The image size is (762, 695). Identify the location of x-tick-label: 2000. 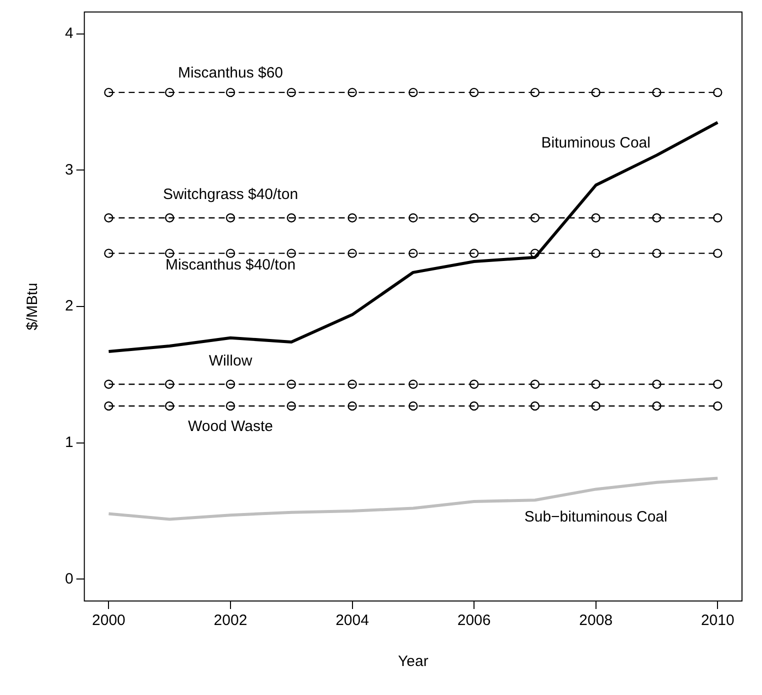
(109, 621).